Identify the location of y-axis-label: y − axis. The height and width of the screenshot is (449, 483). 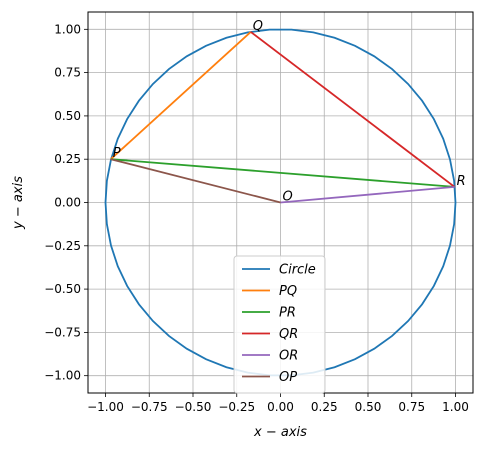
(18, 203).